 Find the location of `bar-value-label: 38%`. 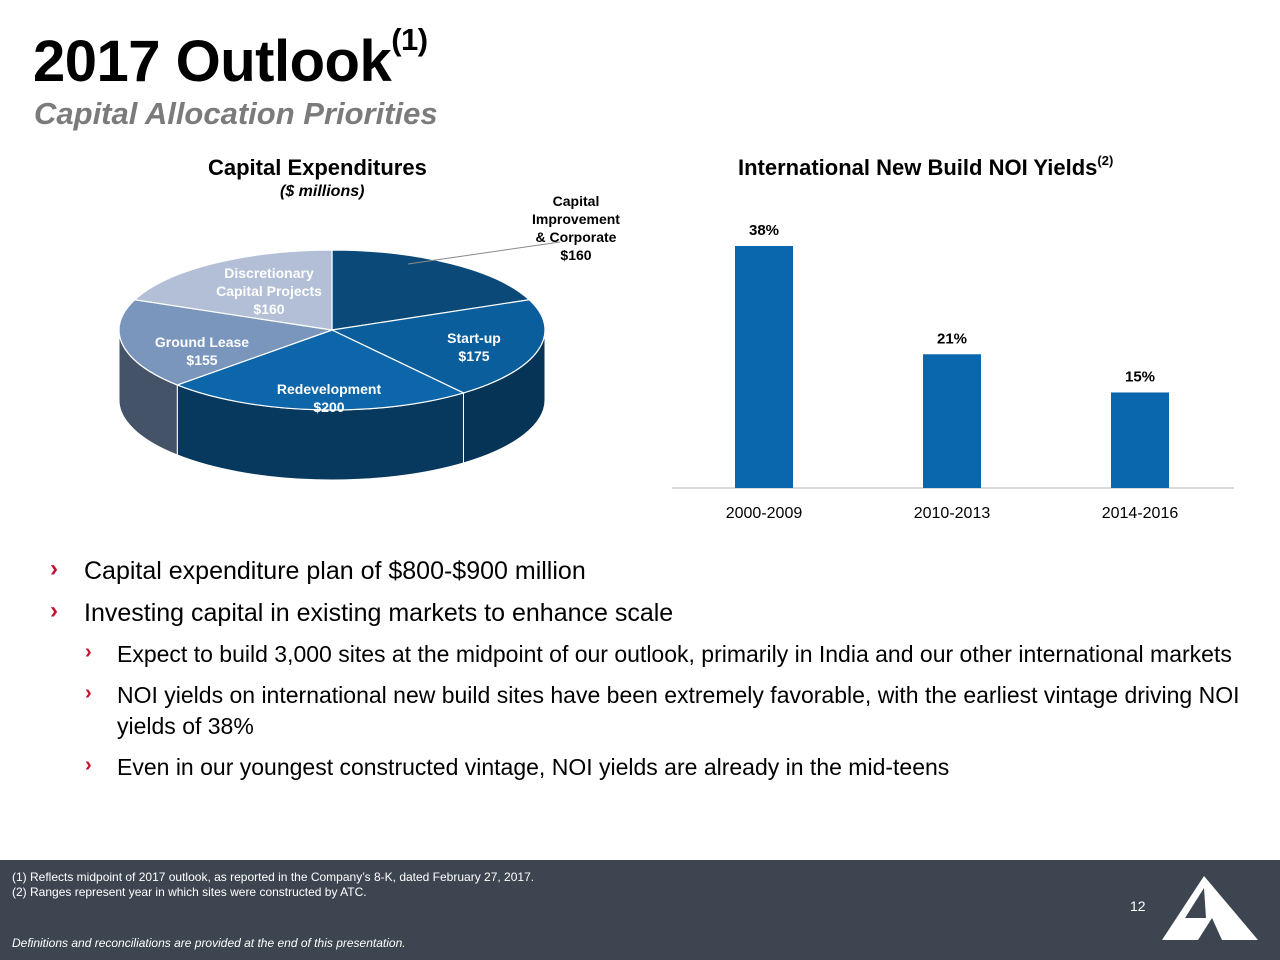

bar-value-label: 38% is located at coordinates (764, 230).